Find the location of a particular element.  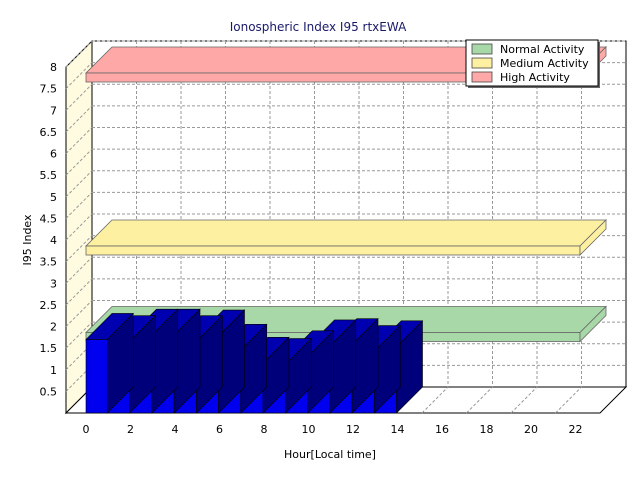

x-tick-label: 18 is located at coordinates (487, 429).